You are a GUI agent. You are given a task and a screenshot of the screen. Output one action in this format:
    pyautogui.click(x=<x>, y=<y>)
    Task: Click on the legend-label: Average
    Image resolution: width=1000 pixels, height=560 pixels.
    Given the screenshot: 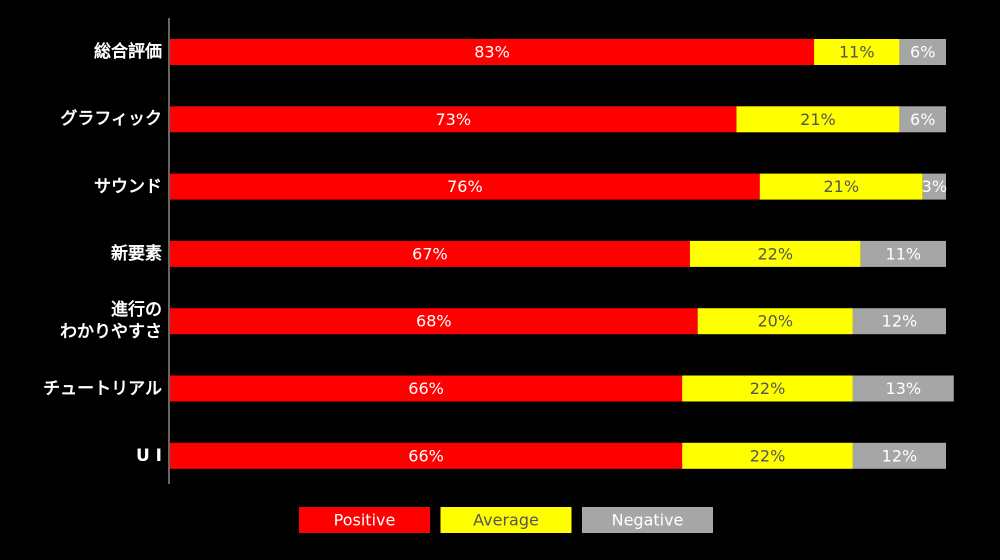 What is the action you would take?
    pyautogui.click(x=506, y=520)
    